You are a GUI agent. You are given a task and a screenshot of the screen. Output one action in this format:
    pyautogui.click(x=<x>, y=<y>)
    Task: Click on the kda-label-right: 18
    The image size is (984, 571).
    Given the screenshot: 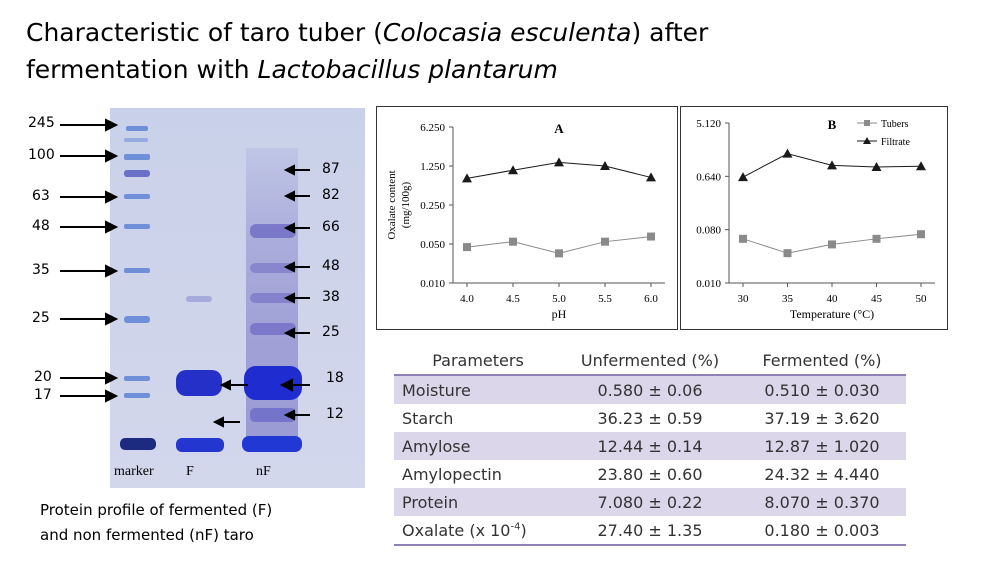 What is the action you would take?
    pyautogui.click(x=335, y=378)
    